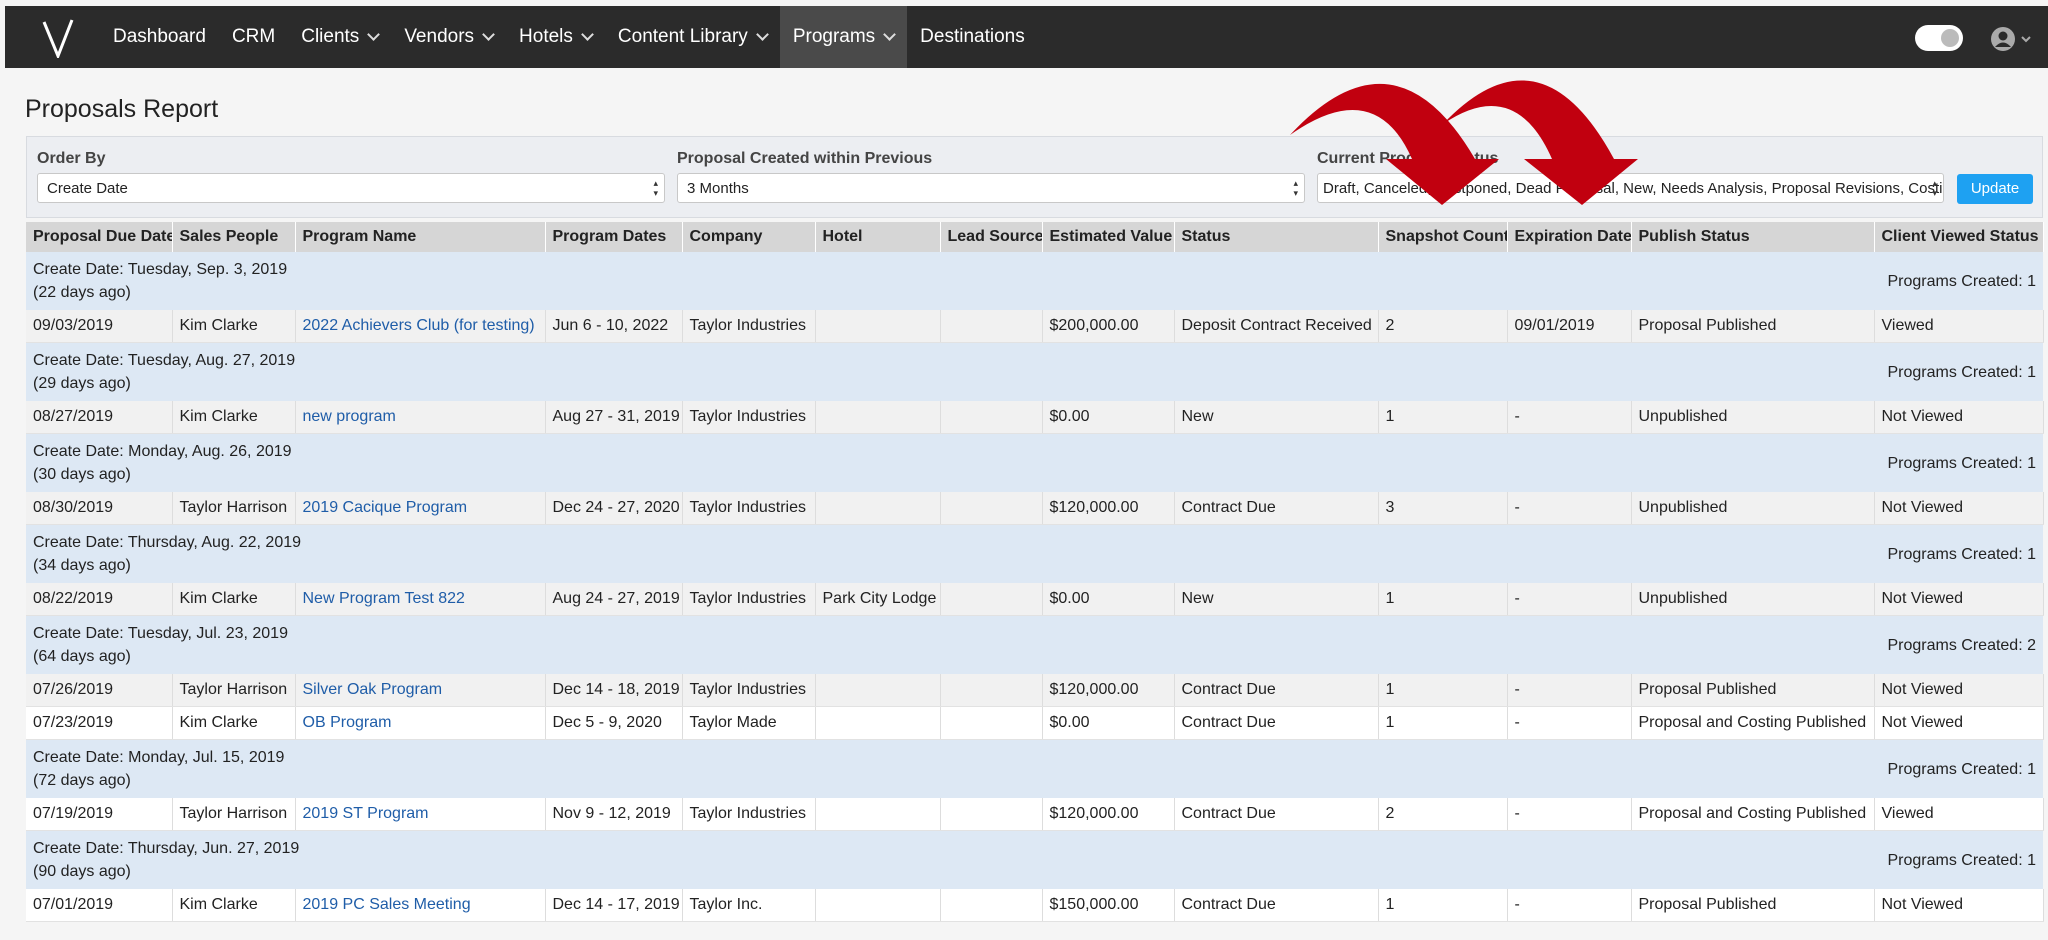 Image resolution: width=2048 pixels, height=940 pixels. What do you see at coordinates (349, 416) in the screenshot?
I see `program-link: new program` at bounding box center [349, 416].